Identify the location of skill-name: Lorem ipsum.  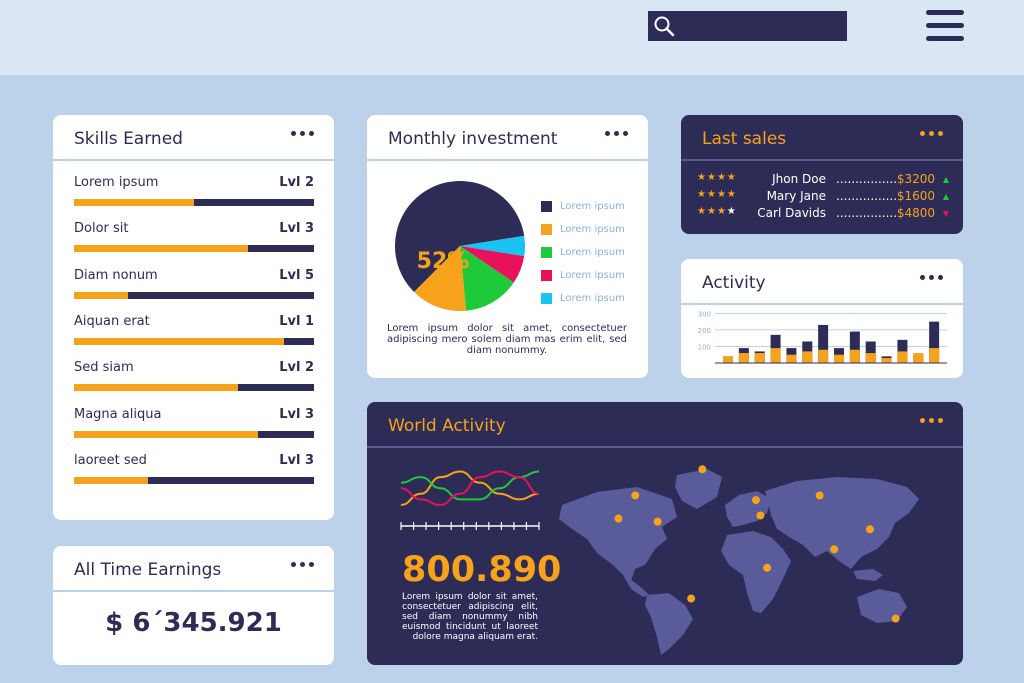
(116, 182).